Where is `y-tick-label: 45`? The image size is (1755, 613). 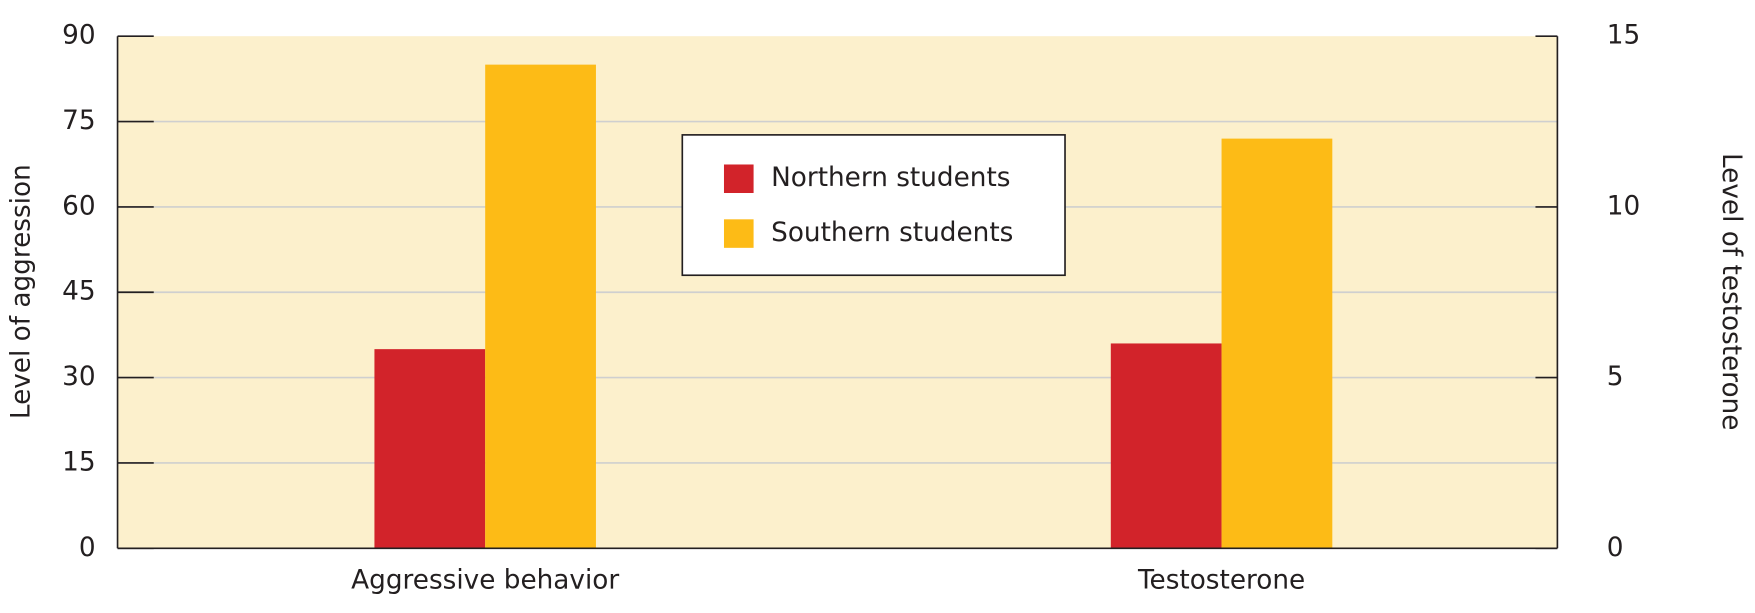 y-tick-label: 45 is located at coordinates (78, 292).